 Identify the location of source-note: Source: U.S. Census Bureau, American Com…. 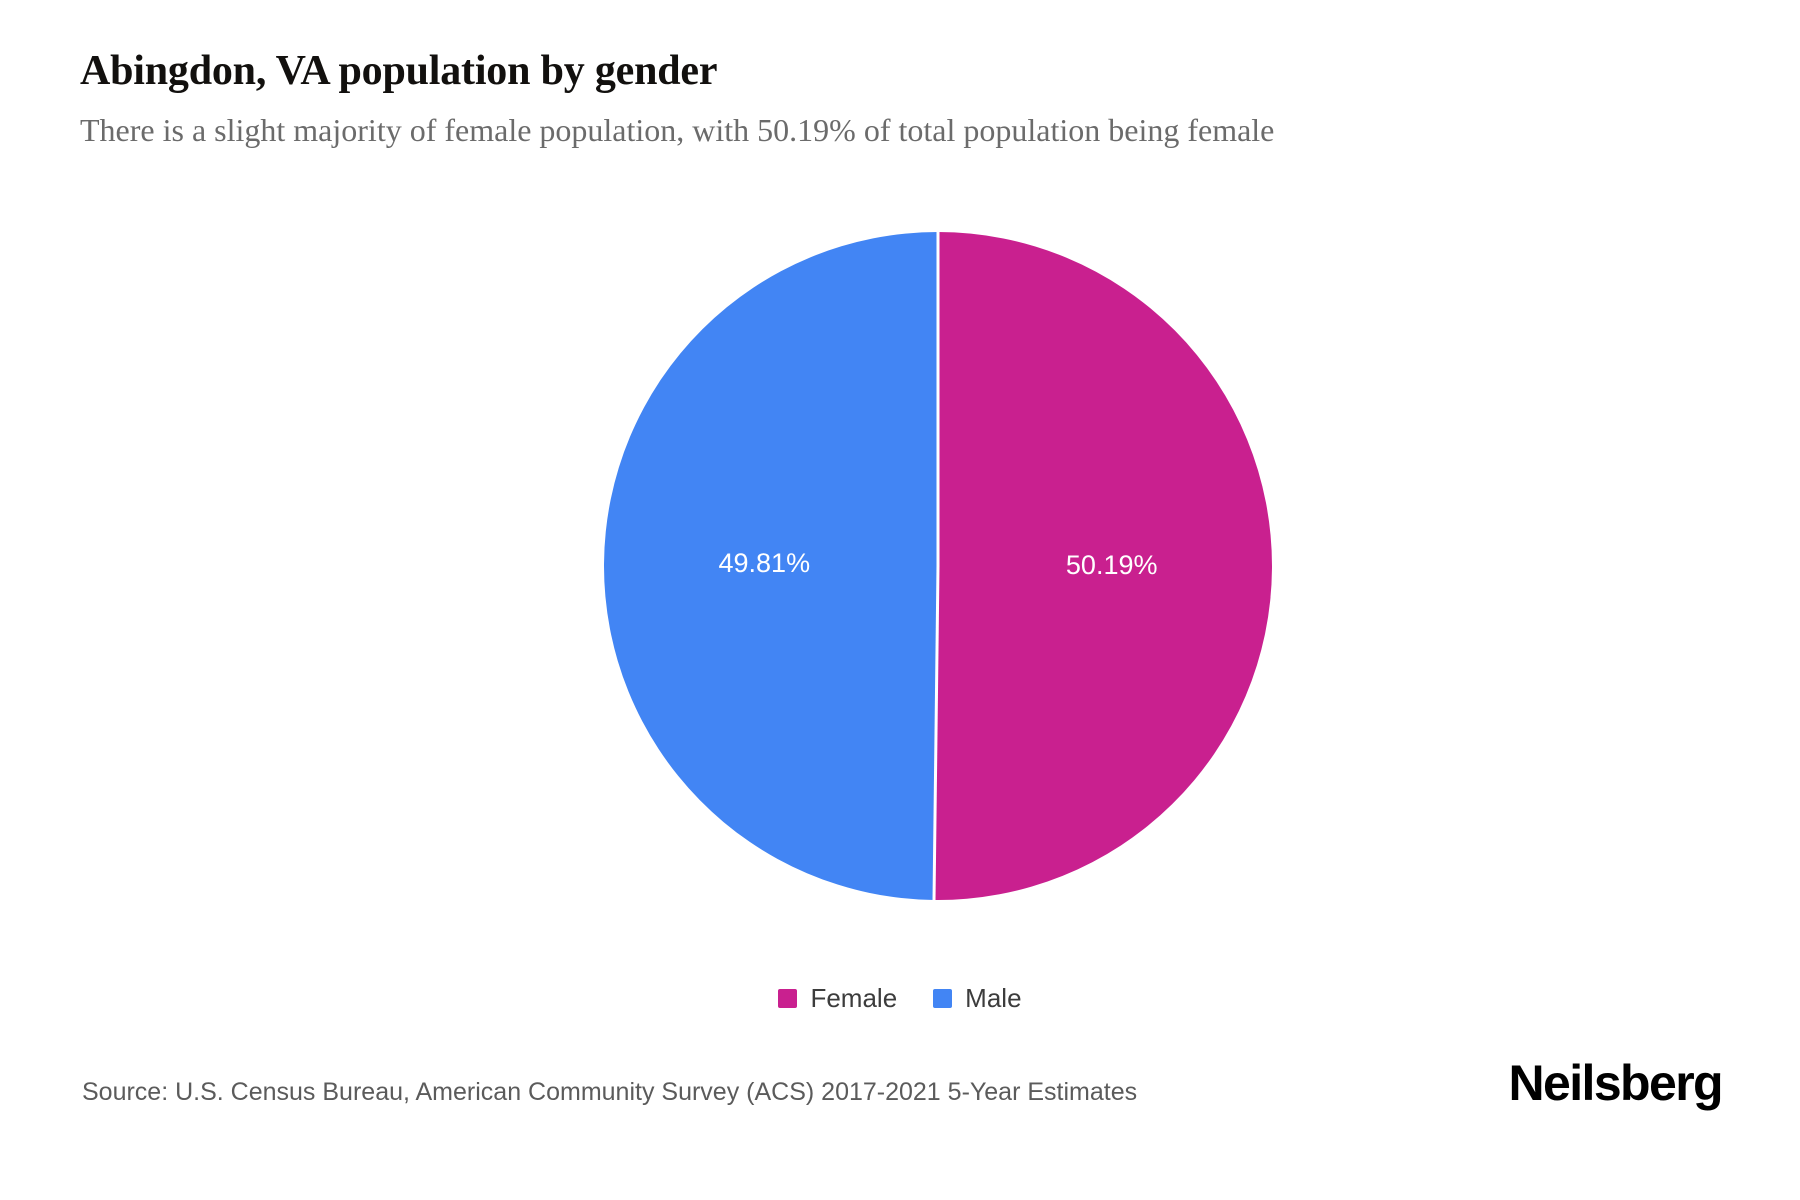
(610, 1092).